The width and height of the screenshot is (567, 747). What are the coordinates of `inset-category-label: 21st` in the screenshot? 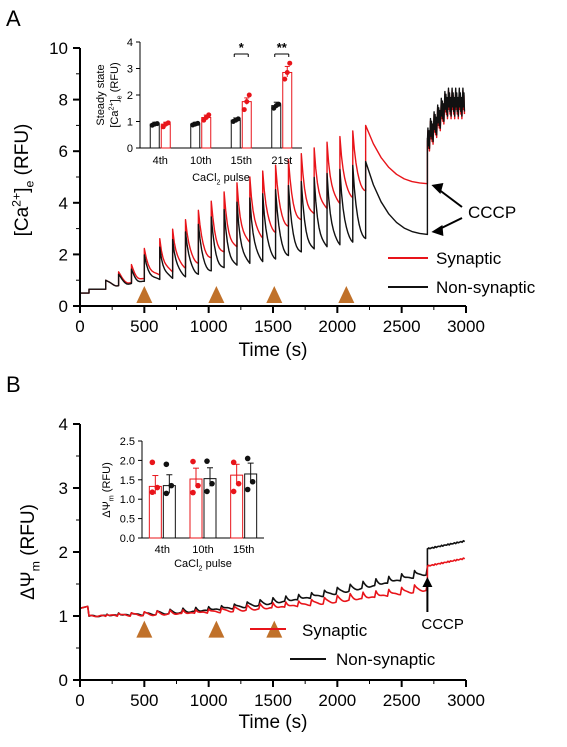 It's located at (281, 161).